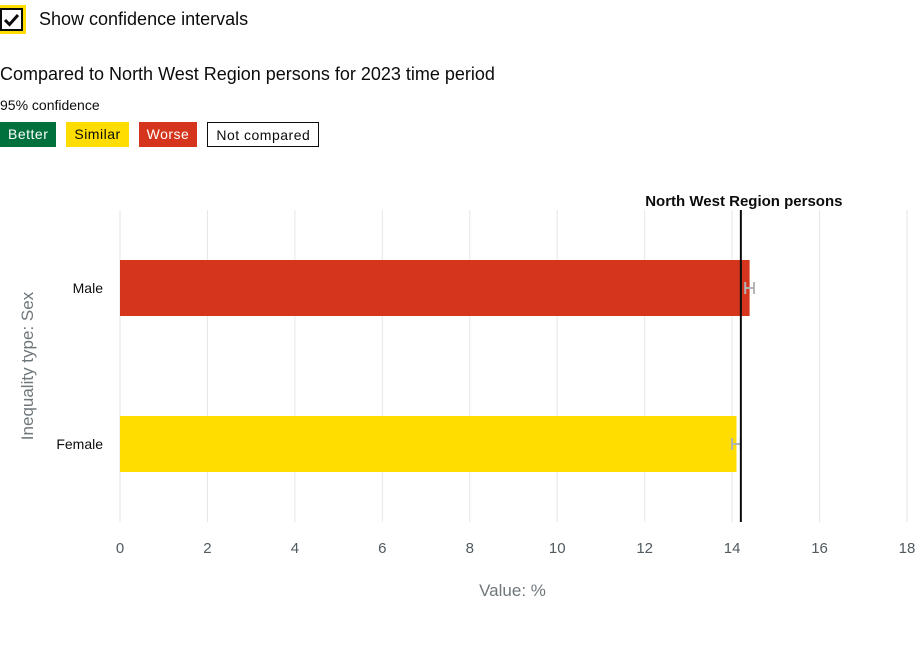  What do you see at coordinates (907, 548) in the screenshot?
I see `x-tick-label: 18` at bounding box center [907, 548].